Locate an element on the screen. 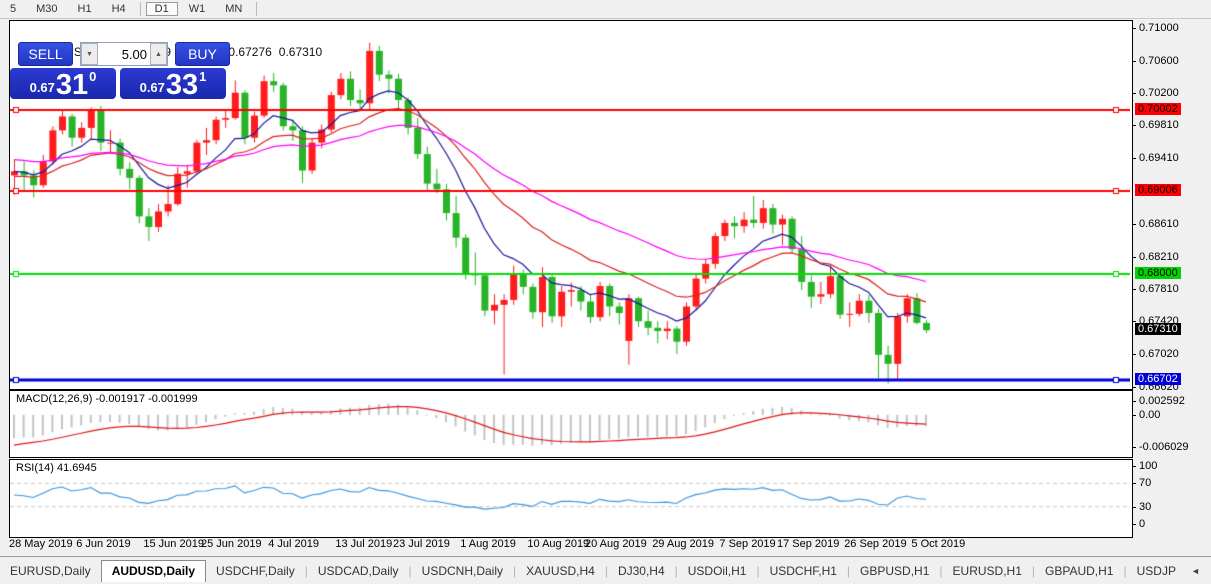  timeframe-button-5: 5 is located at coordinates (13, 9).